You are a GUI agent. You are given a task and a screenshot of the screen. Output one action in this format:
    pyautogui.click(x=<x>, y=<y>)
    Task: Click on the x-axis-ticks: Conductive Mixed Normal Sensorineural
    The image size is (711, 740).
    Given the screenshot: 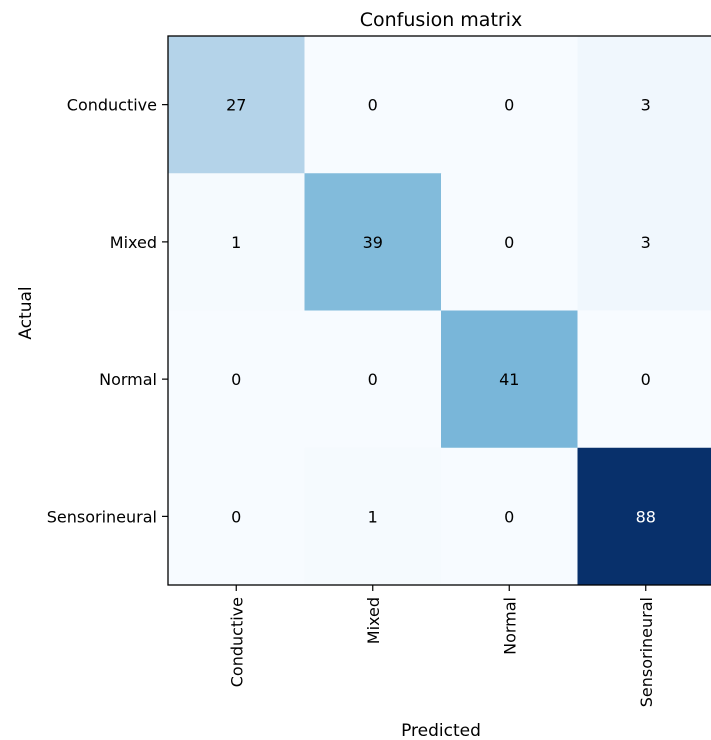 What is the action you would take?
    pyautogui.click(x=441, y=646)
    